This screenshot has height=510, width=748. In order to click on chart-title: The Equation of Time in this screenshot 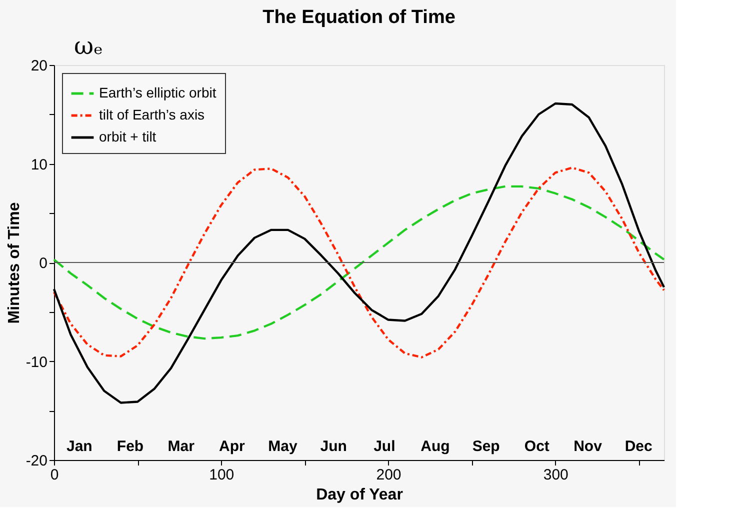, I will do `click(359, 17)`.